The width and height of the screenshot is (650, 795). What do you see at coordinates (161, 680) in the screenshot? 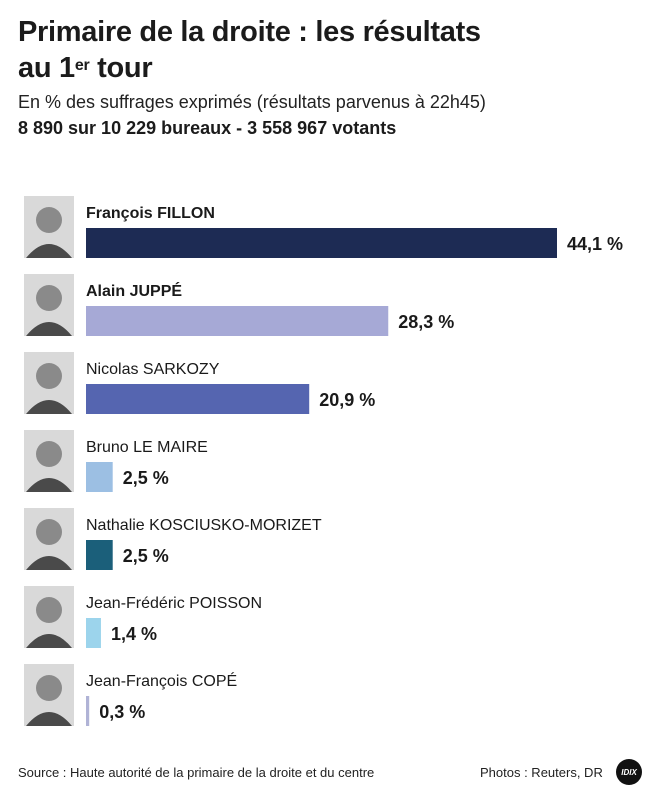
I see `candidate-name: Jean-François COPÉ` at bounding box center [161, 680].